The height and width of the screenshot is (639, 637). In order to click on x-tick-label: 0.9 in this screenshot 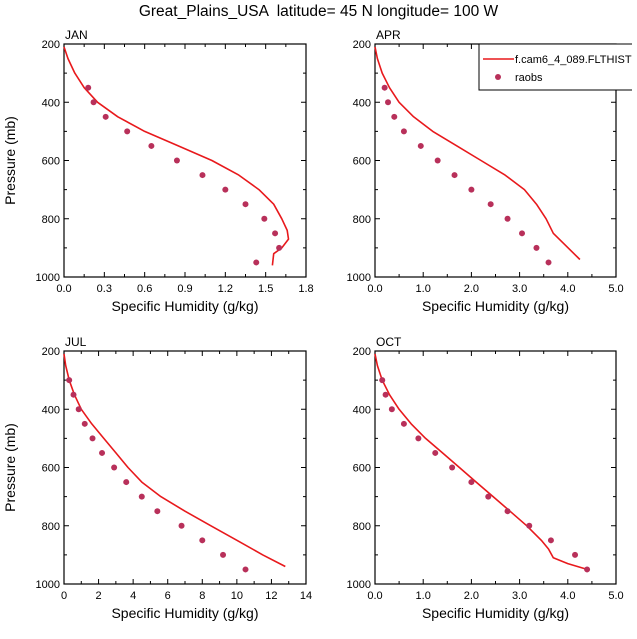, I will do `click(184, 289)`.